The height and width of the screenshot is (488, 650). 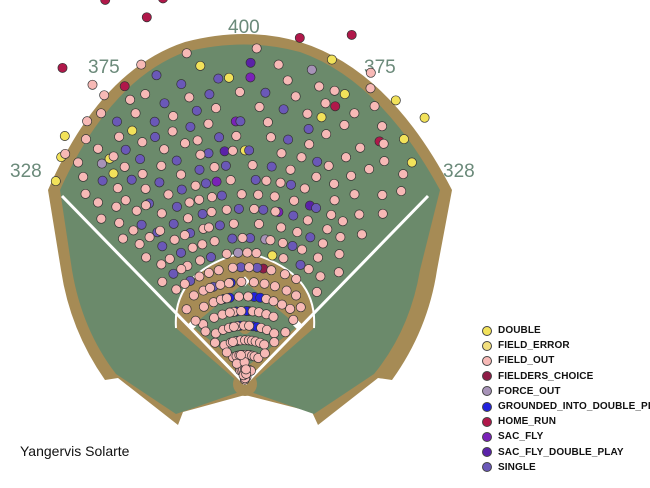 What do you see at coordinates (534, 346) in the screenshot?
I see `legend-label: FIELD_ERROR` at bounding box center [534, 346].